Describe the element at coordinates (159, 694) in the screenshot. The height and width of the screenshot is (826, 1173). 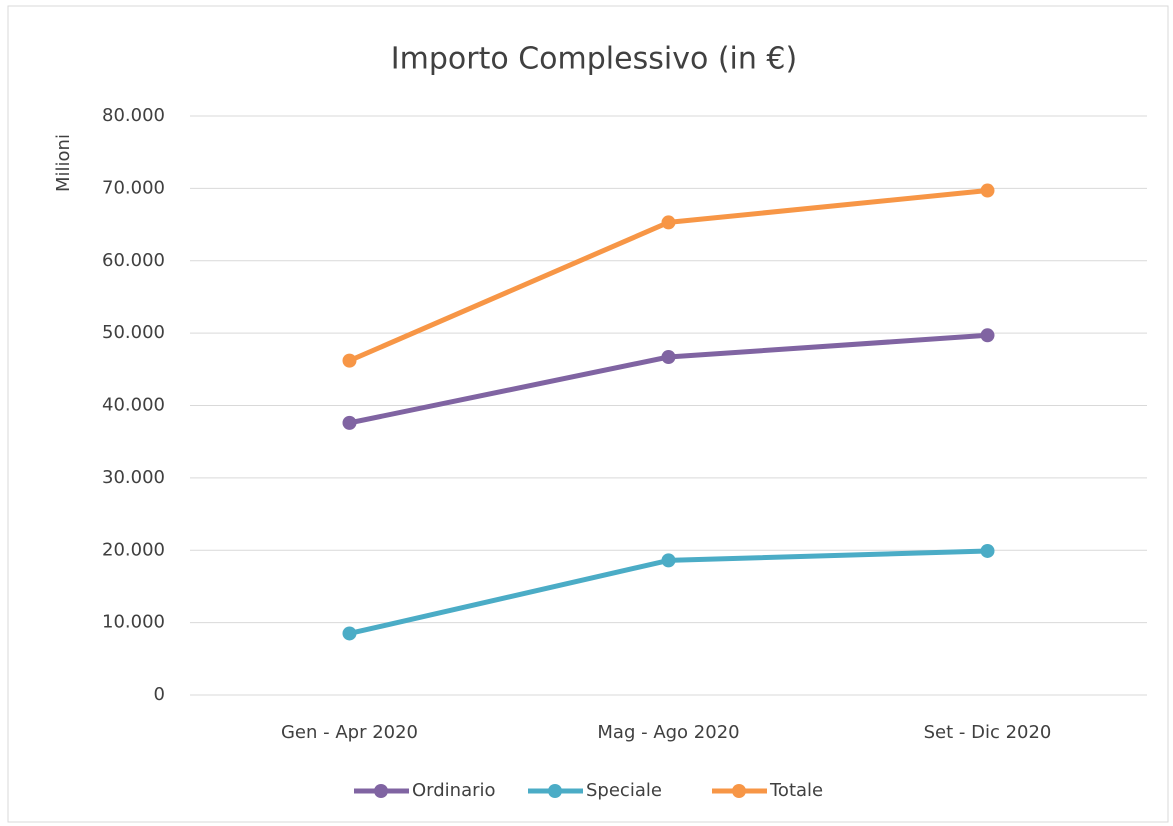
I see `y-tick-label: 0` at that location.